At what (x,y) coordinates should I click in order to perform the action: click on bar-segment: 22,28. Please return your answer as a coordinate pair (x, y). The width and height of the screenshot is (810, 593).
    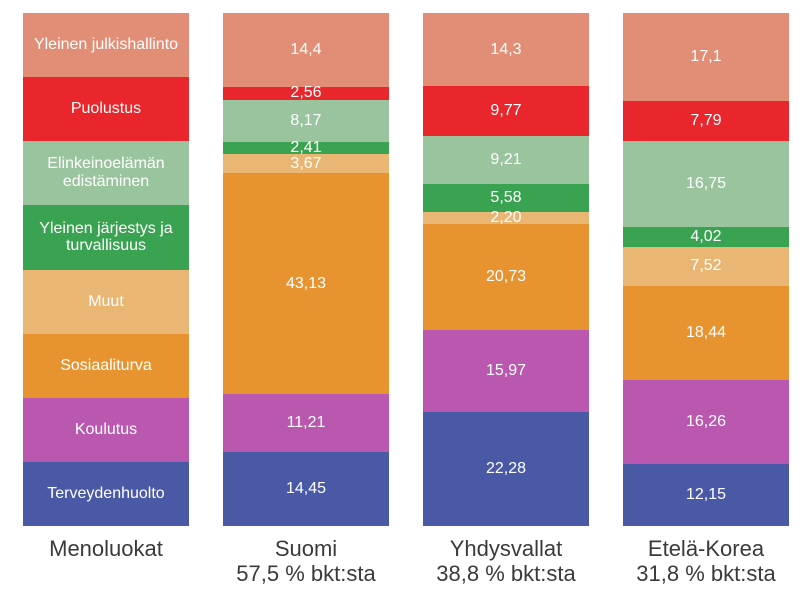
    Looking at the image, I should click on (506, 468).